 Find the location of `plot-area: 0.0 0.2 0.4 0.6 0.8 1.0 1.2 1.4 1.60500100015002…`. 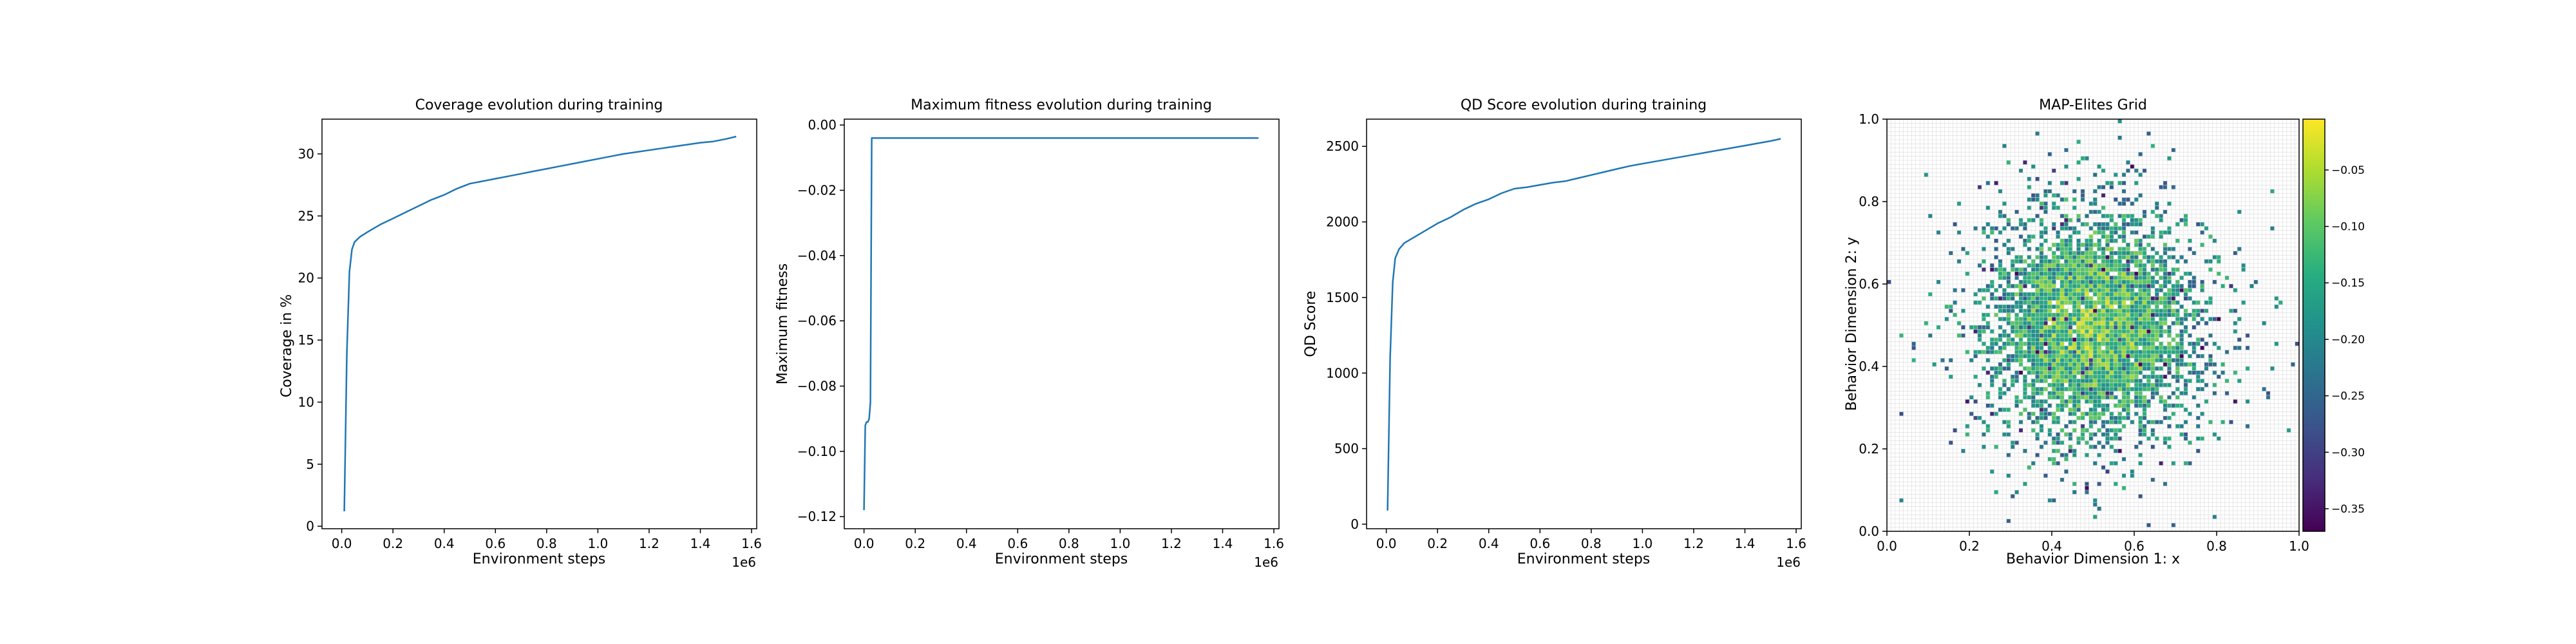

plot-area: 0.0 0.2 0.4 0.6 0.8 1.0 1.2 1.4 1.60500100015002… is located at coordinates (1566, 345).